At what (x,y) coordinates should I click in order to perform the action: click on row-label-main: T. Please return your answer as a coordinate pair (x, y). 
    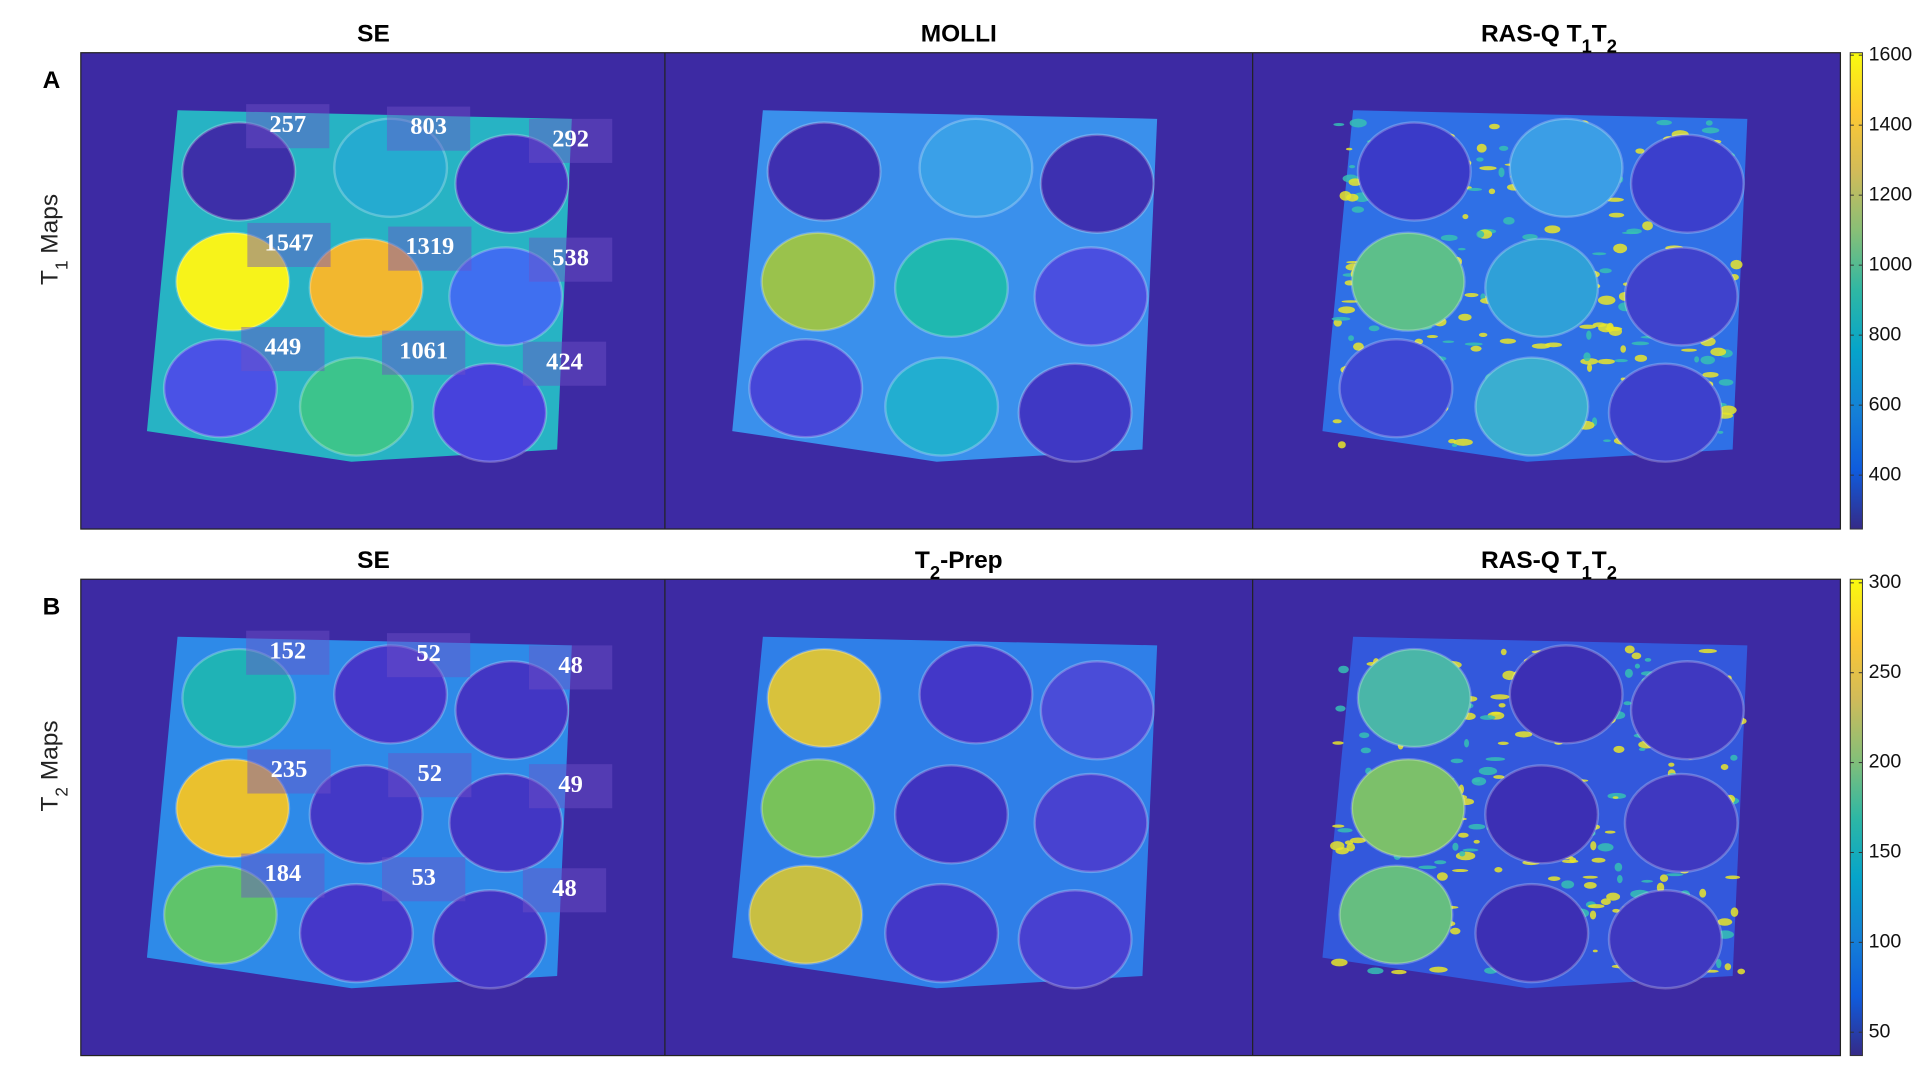
    Looking at the image, I should click on (50, 804).